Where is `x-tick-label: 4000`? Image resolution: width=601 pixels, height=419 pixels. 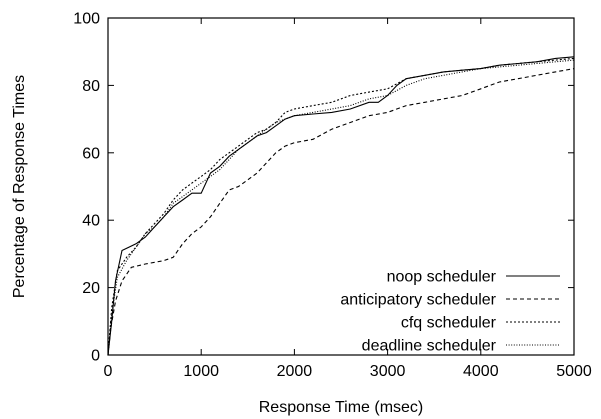 x-tick-label: 4000 is located at coordinates (481, 371).